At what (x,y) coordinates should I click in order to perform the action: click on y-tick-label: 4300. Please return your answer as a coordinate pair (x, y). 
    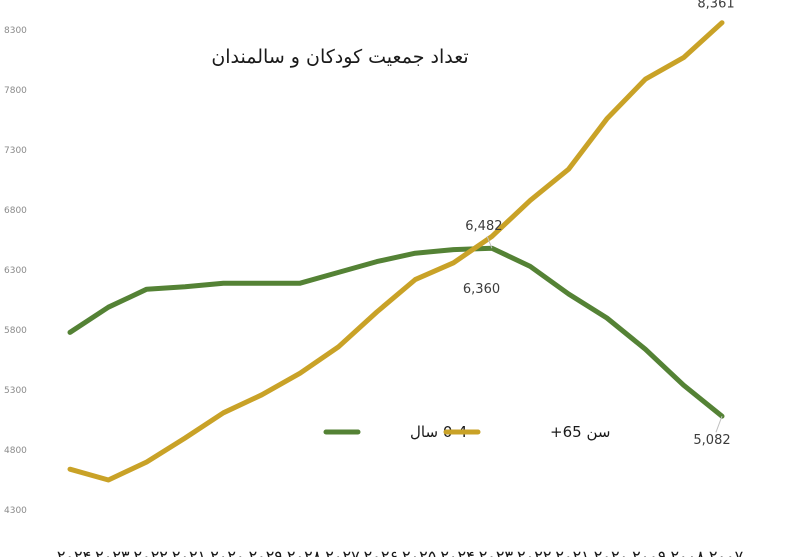
    Looking at the image, I should click on (15, 511).